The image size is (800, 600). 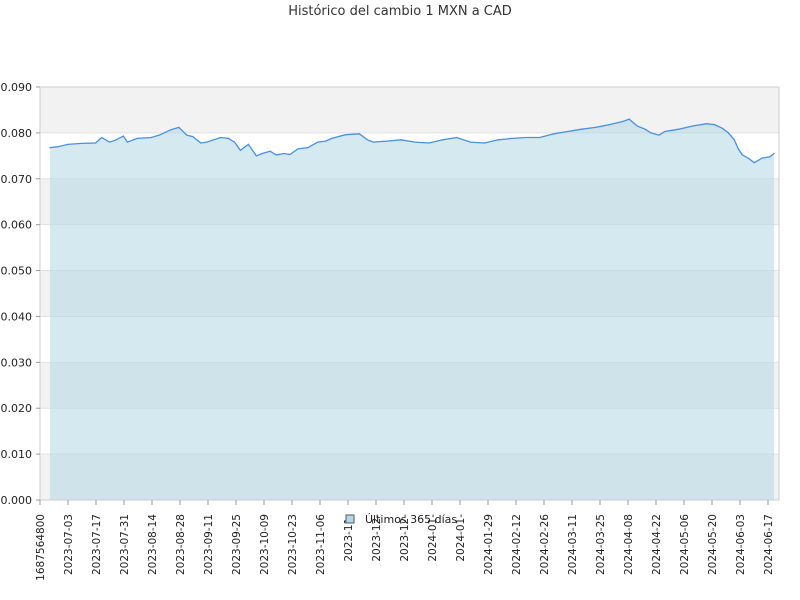 I want to click on legend-label: Últimos 365 días, so click(x=411, y=519).